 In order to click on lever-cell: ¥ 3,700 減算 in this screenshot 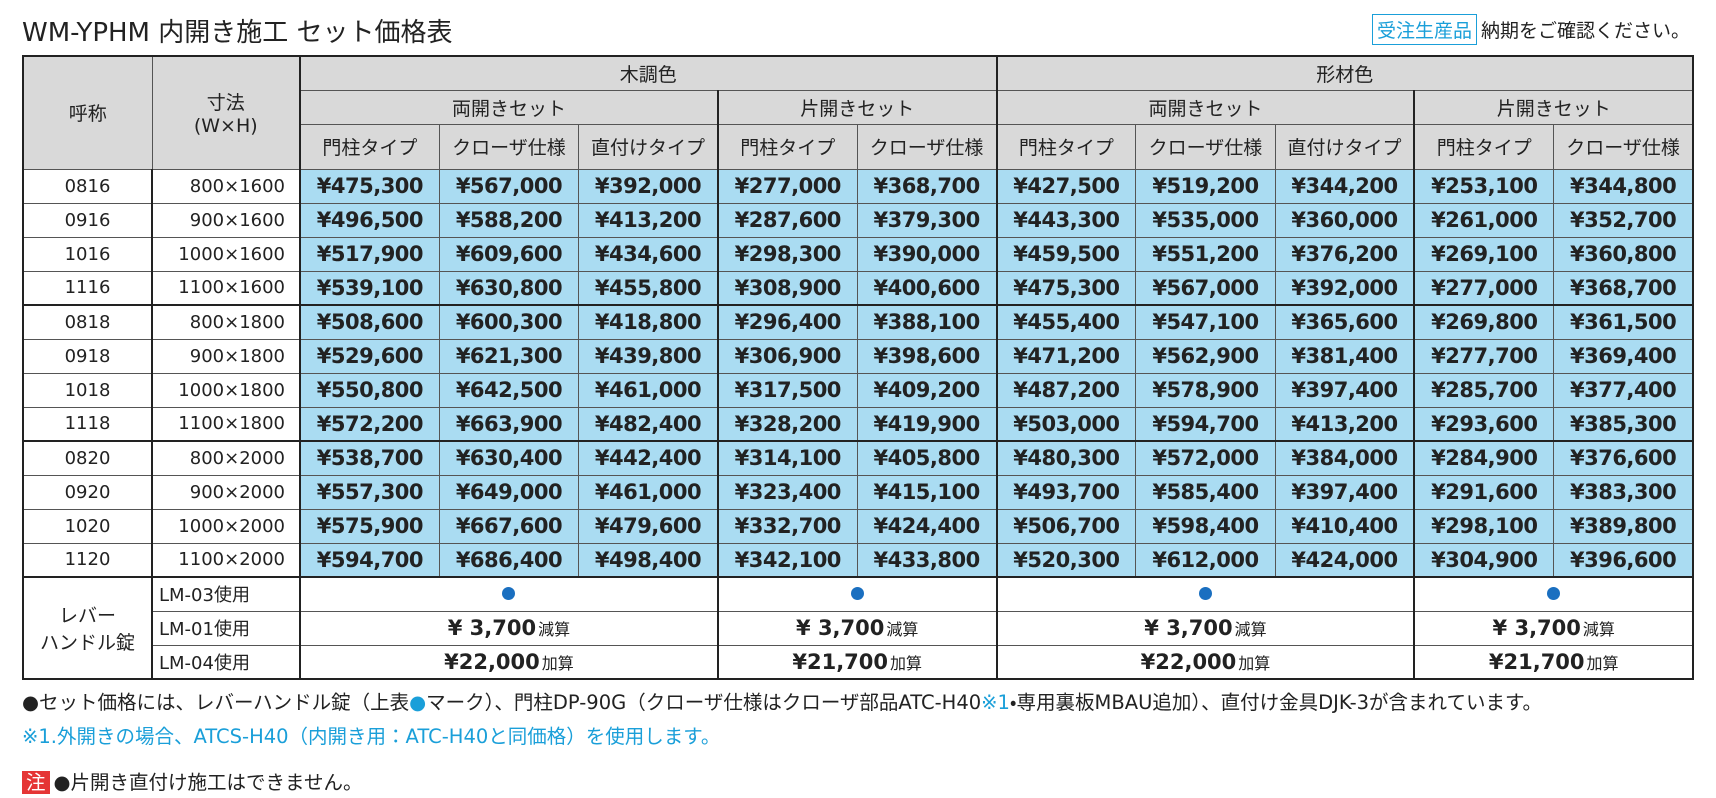, I will do `click(1205, 628)`.